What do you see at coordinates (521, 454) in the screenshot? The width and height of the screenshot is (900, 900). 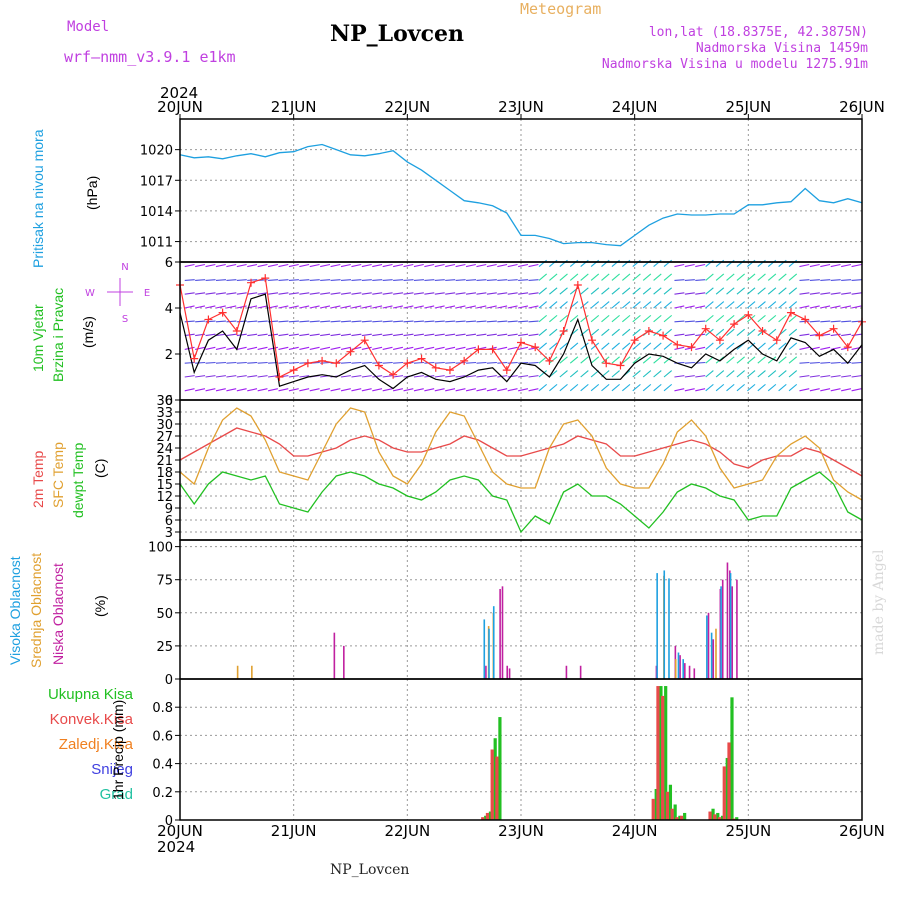 I see `sfc-temp-line` at bounding box center [521, 454].